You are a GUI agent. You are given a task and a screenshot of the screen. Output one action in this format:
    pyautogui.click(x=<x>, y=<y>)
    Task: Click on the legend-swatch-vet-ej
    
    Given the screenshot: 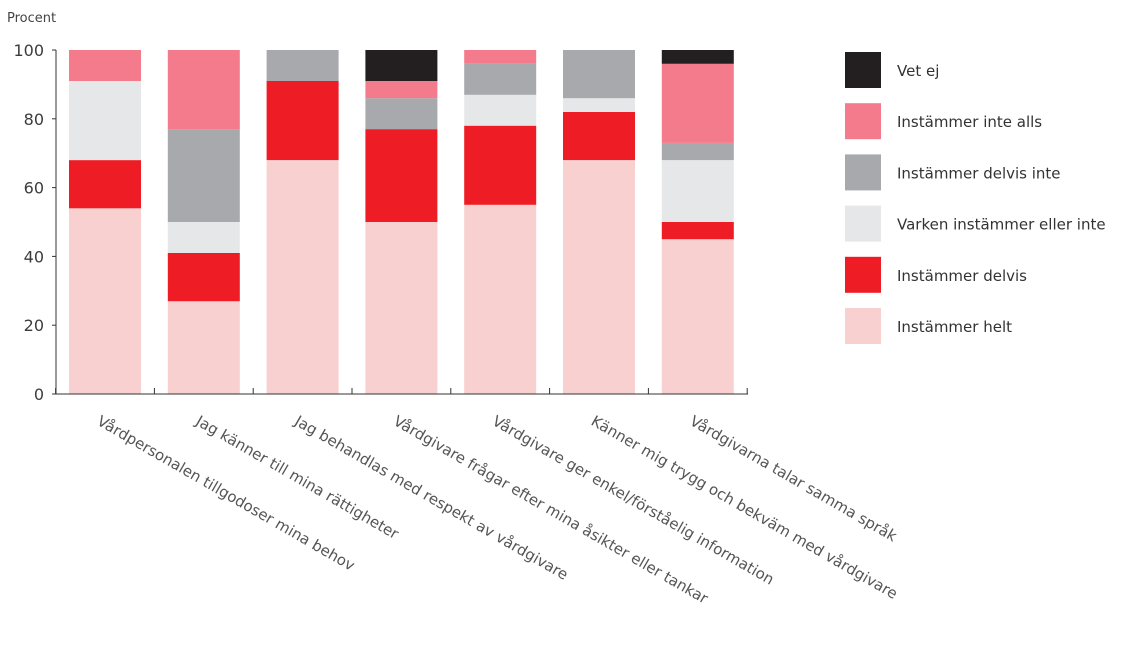 What is the action you would take?
    pyautogui.click(x=863, y=70)
    